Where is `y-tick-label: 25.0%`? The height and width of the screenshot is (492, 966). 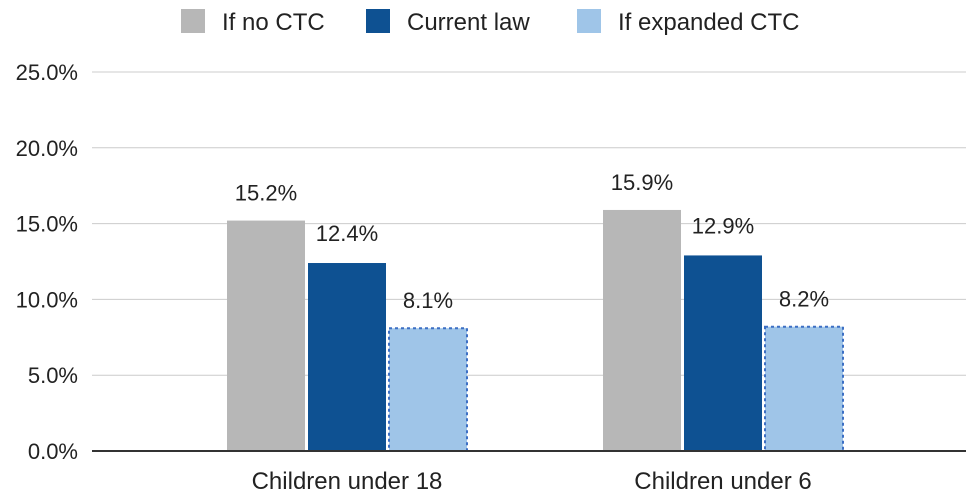
y-tick-label: 25.0% is located at coordinates (47, 72).